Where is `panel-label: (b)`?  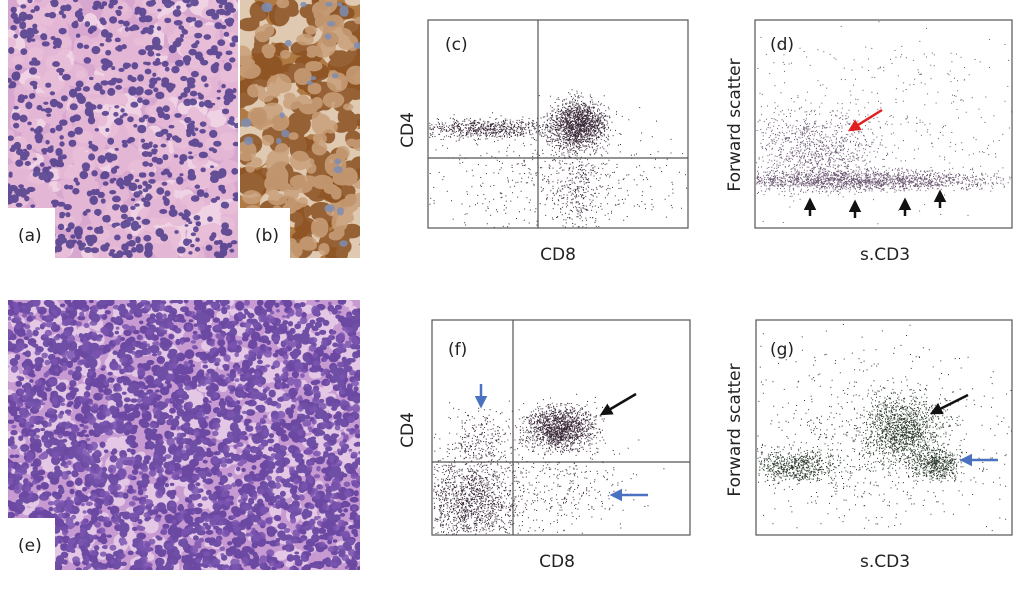 panel-label: (b) is located at coordinates (267, 236).